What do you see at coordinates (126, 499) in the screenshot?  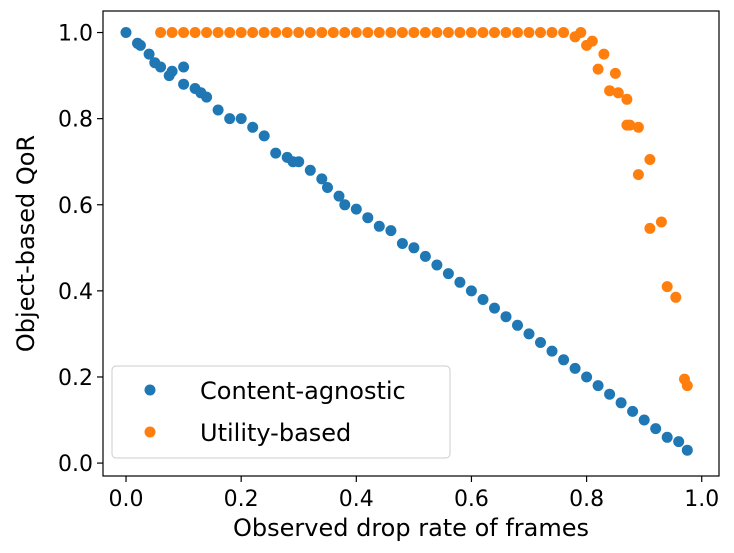 I see `x-tick-label: 0.0` at bounding box center [126, 499].